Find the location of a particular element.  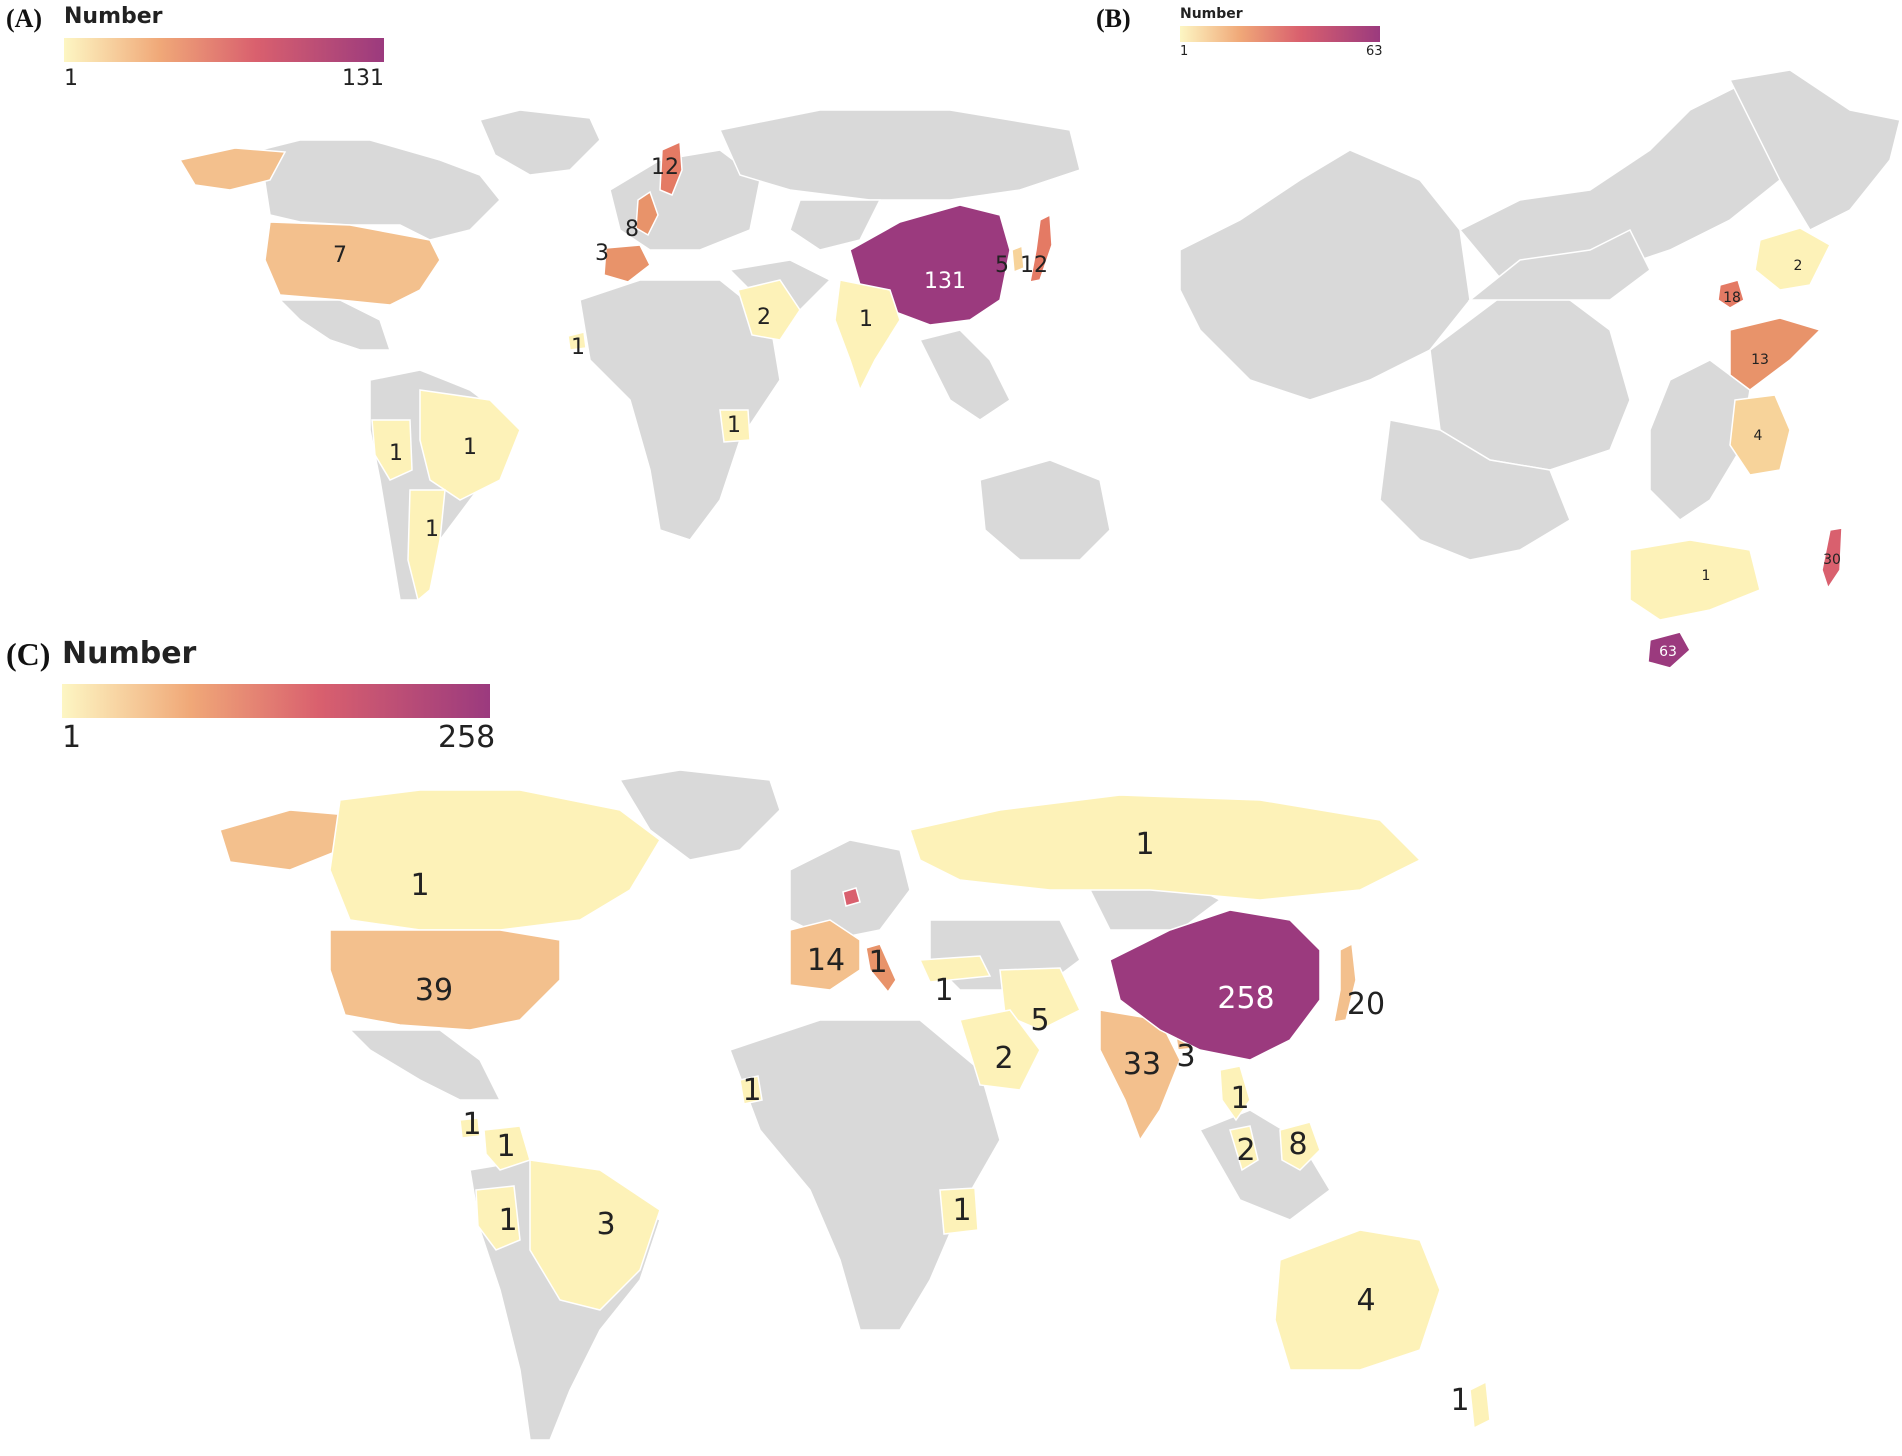

tanzania-c is located at coordinates (959, 1211).